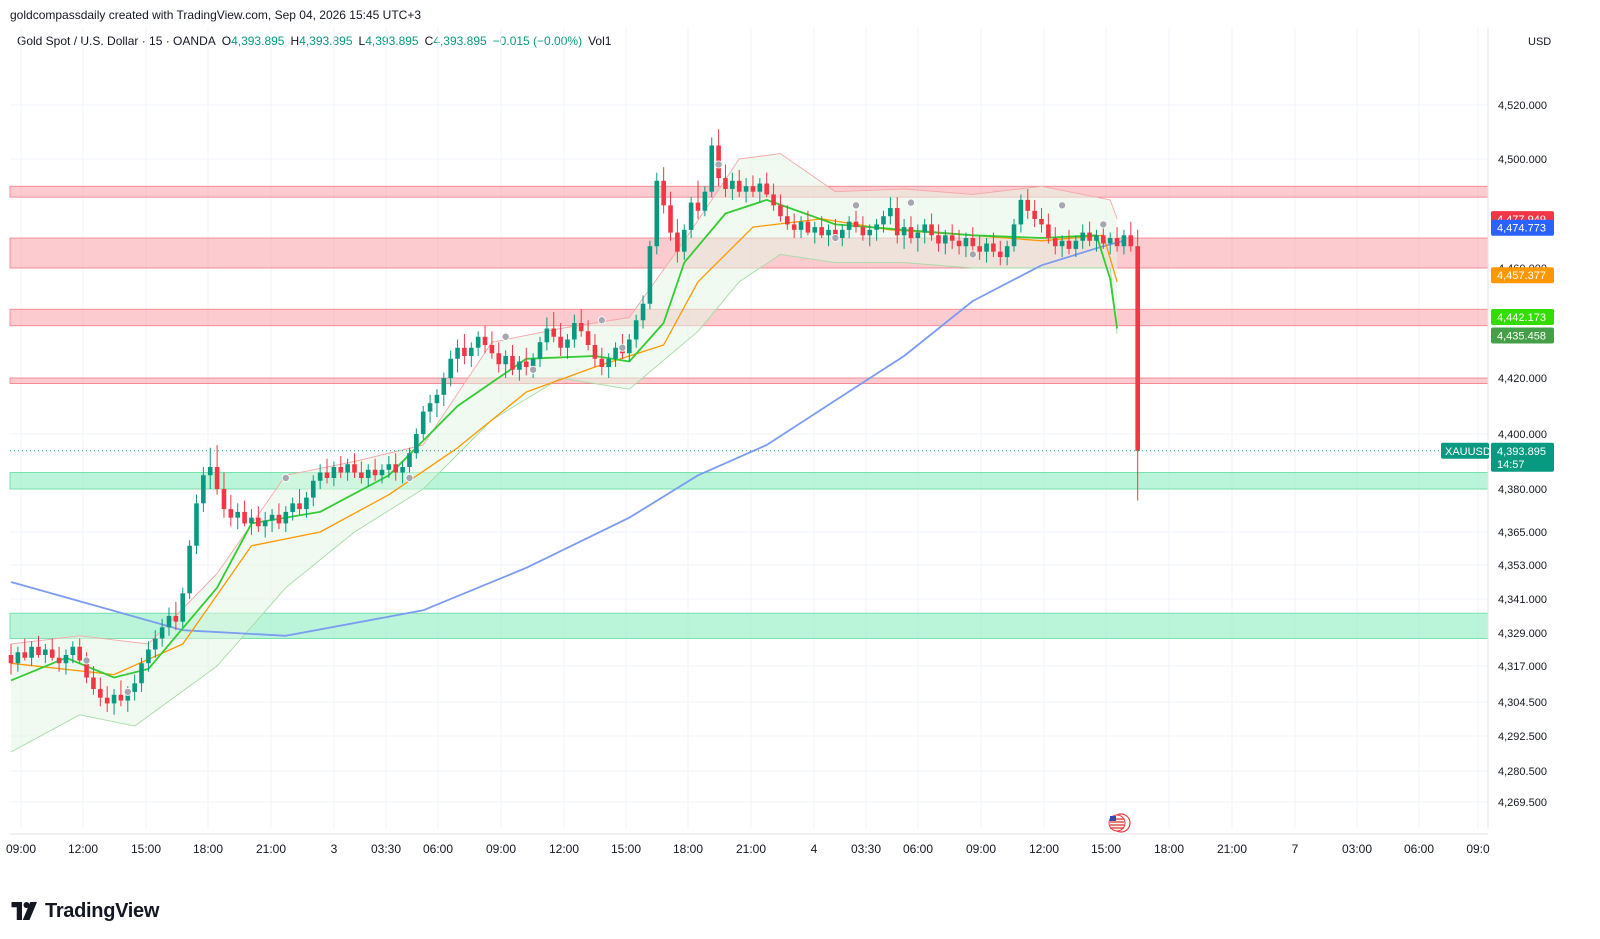 The width and height of the screenshot is (1600, 939). Describe the element at coordinates (438, 849) in the screenshot. I see `time-tick-label: 06:00` at that location.